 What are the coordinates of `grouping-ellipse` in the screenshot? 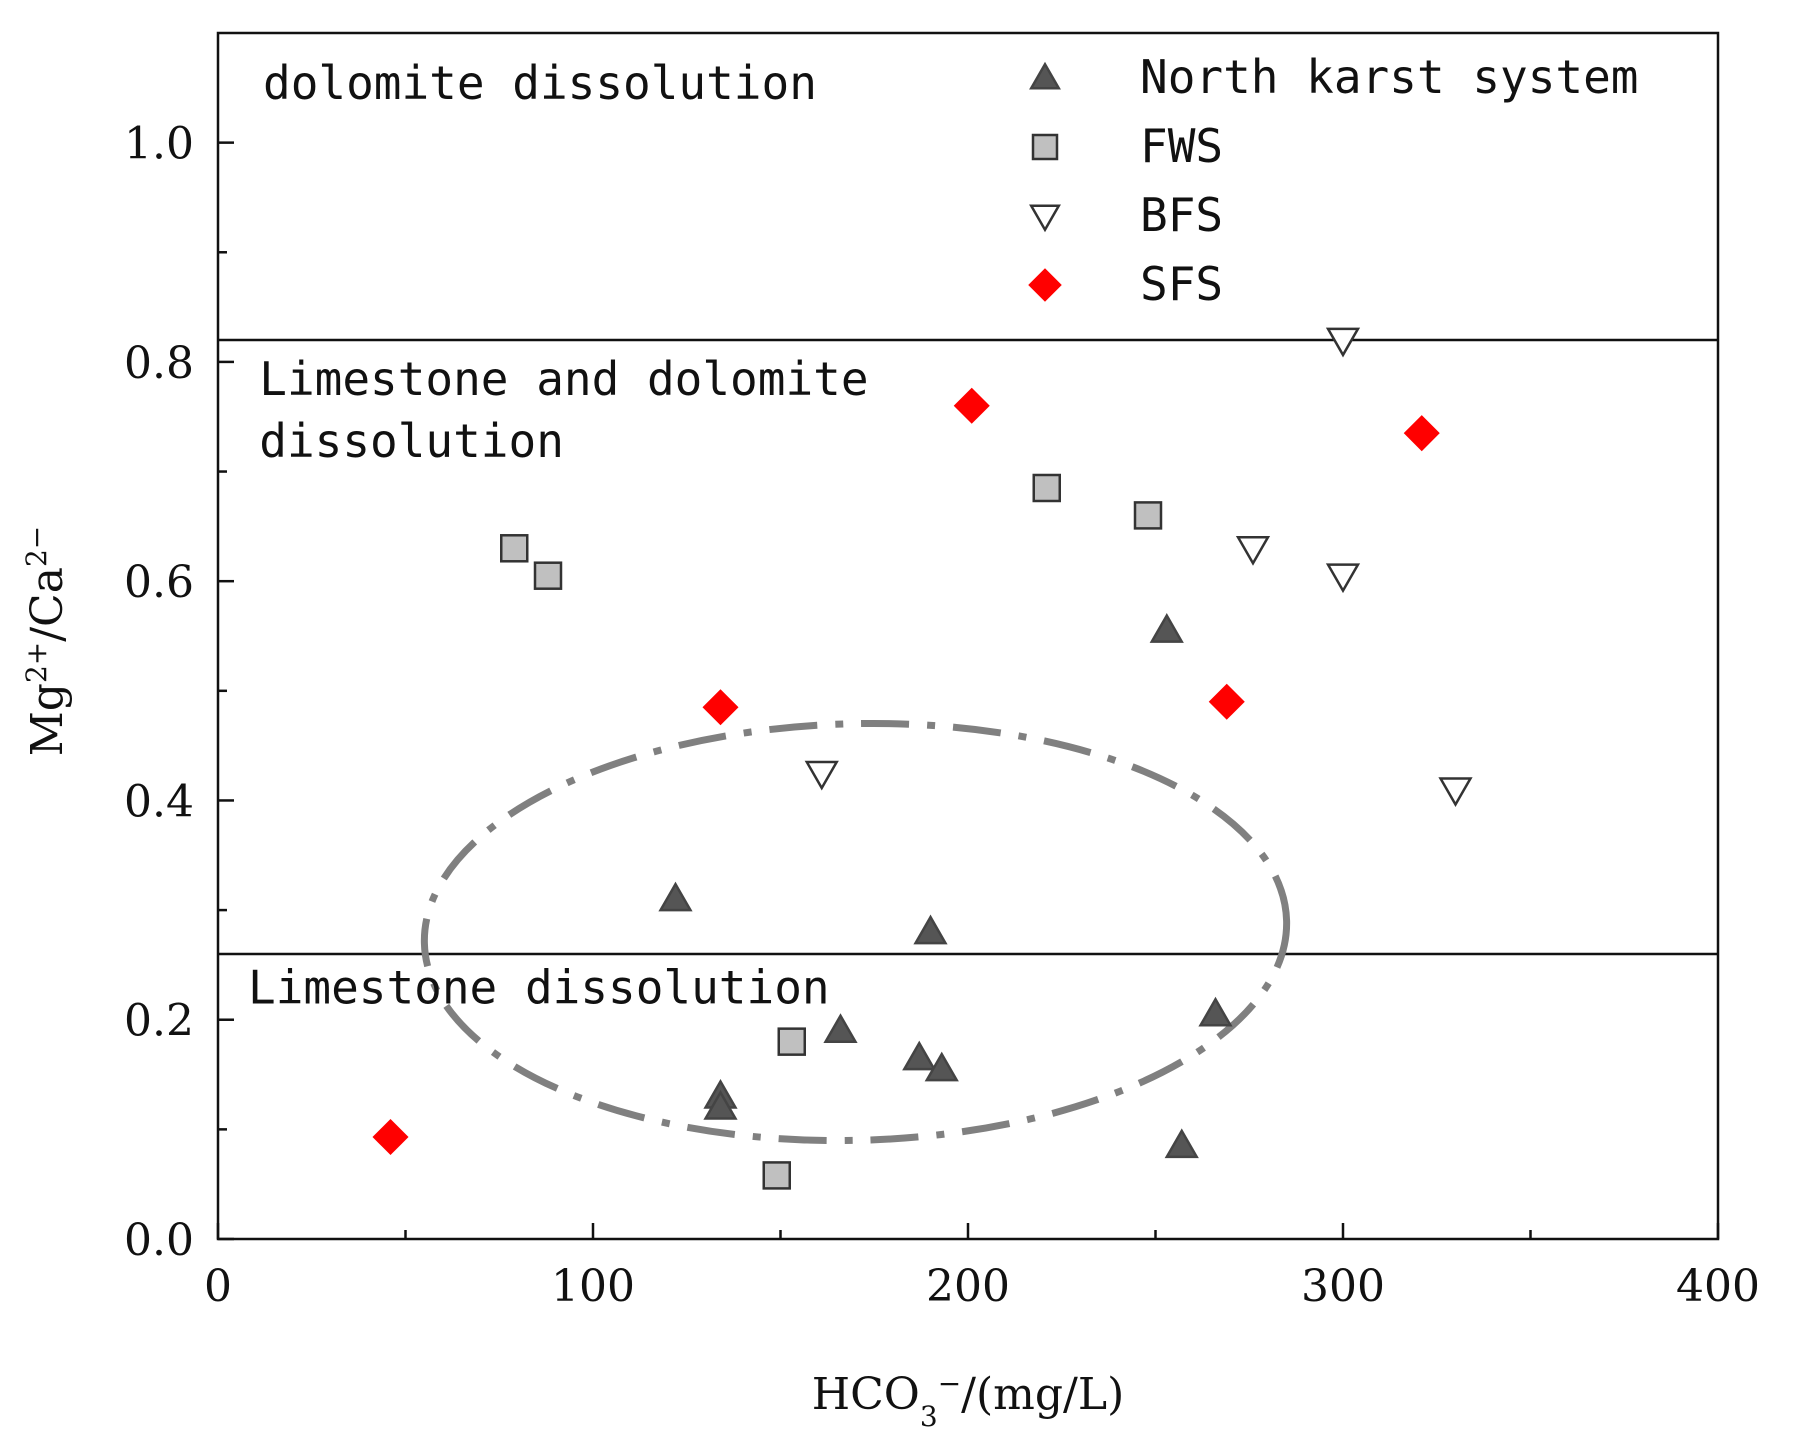 It's located at (855, 932).